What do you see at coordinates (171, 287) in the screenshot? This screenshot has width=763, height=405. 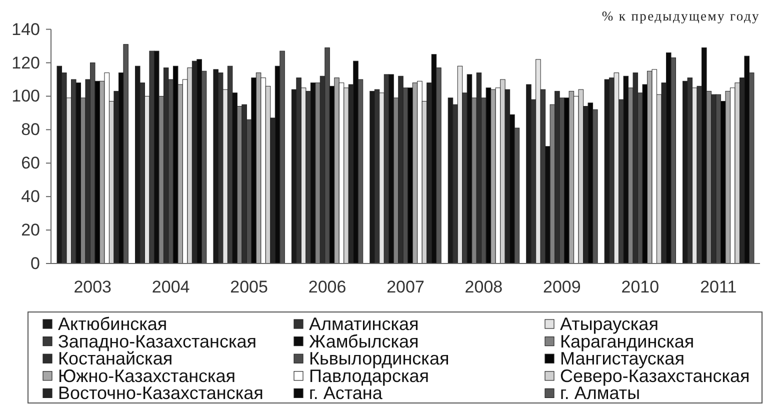 I see `x-tick-label: 2004` at bounding box center [171, 287].